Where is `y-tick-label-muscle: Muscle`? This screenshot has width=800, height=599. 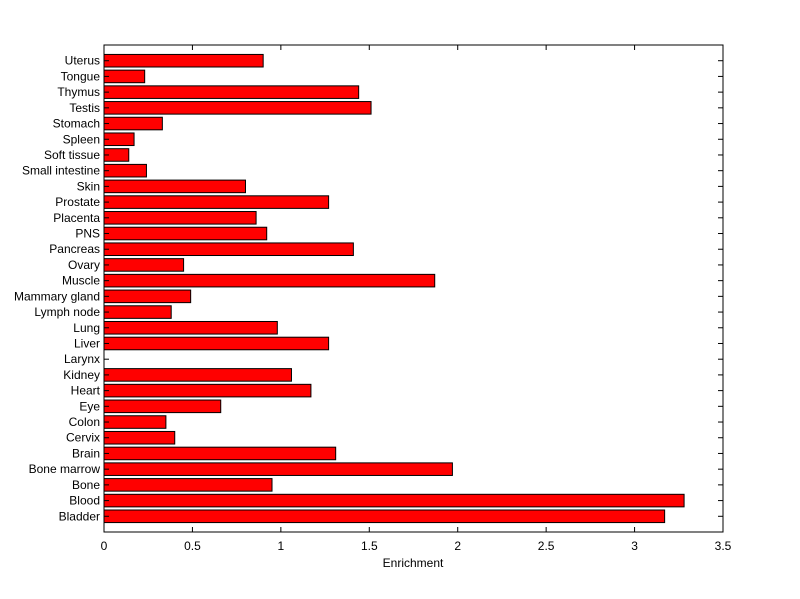 y-tick-label-muscle: Muscle is located at coordinates (81, 281).